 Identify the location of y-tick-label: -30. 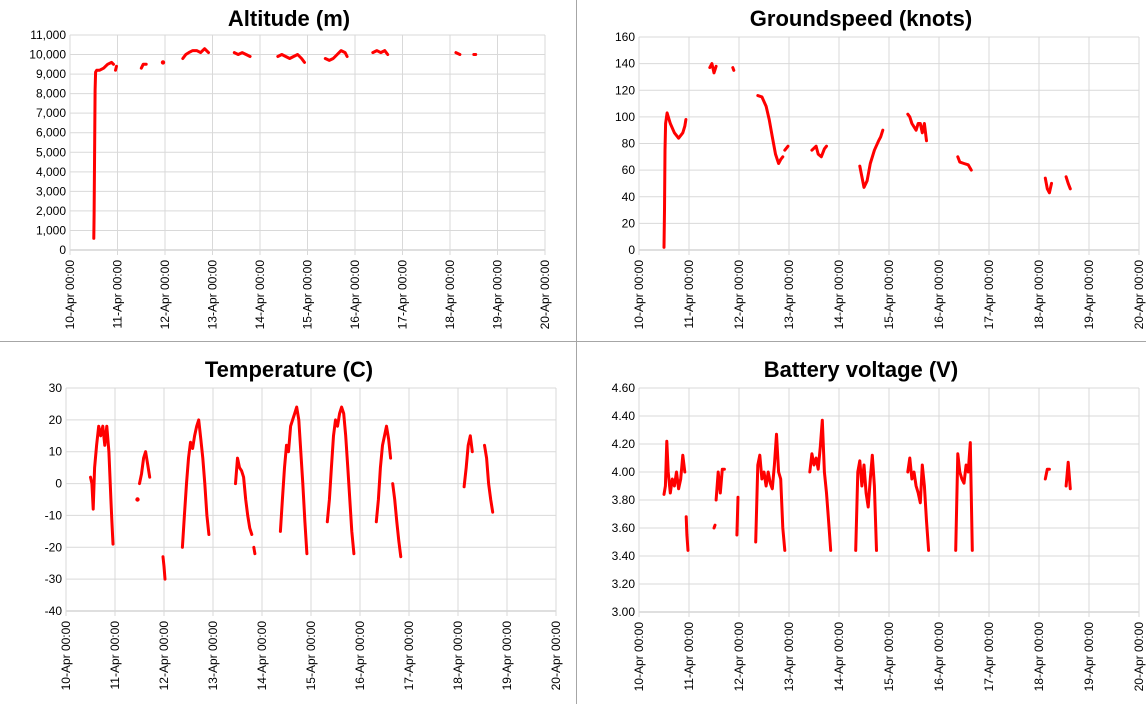
(54, 579).